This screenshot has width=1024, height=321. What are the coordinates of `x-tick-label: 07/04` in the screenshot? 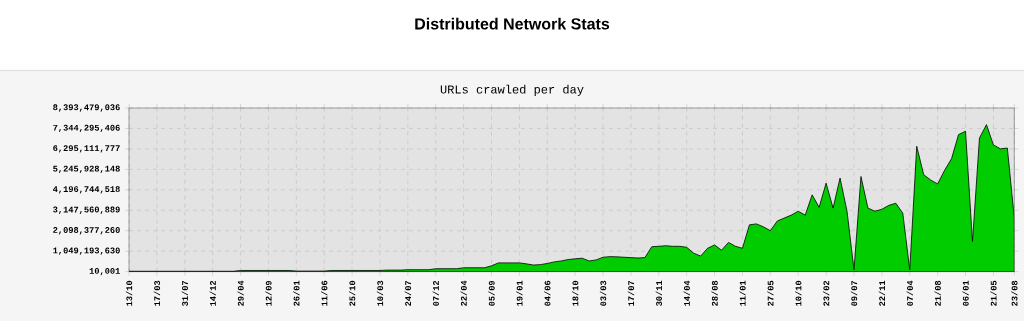 It's located at (909, 293).